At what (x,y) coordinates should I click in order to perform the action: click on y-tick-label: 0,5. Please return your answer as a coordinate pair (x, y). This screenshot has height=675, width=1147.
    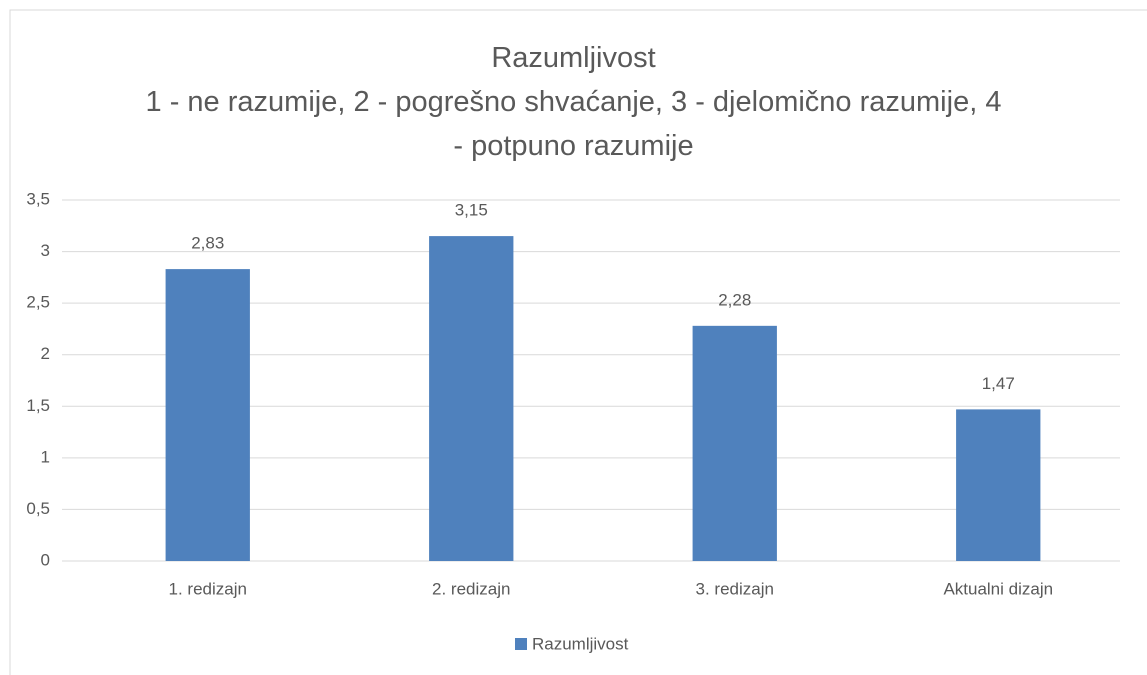
    Looking at the image, I should click on (38, 508).